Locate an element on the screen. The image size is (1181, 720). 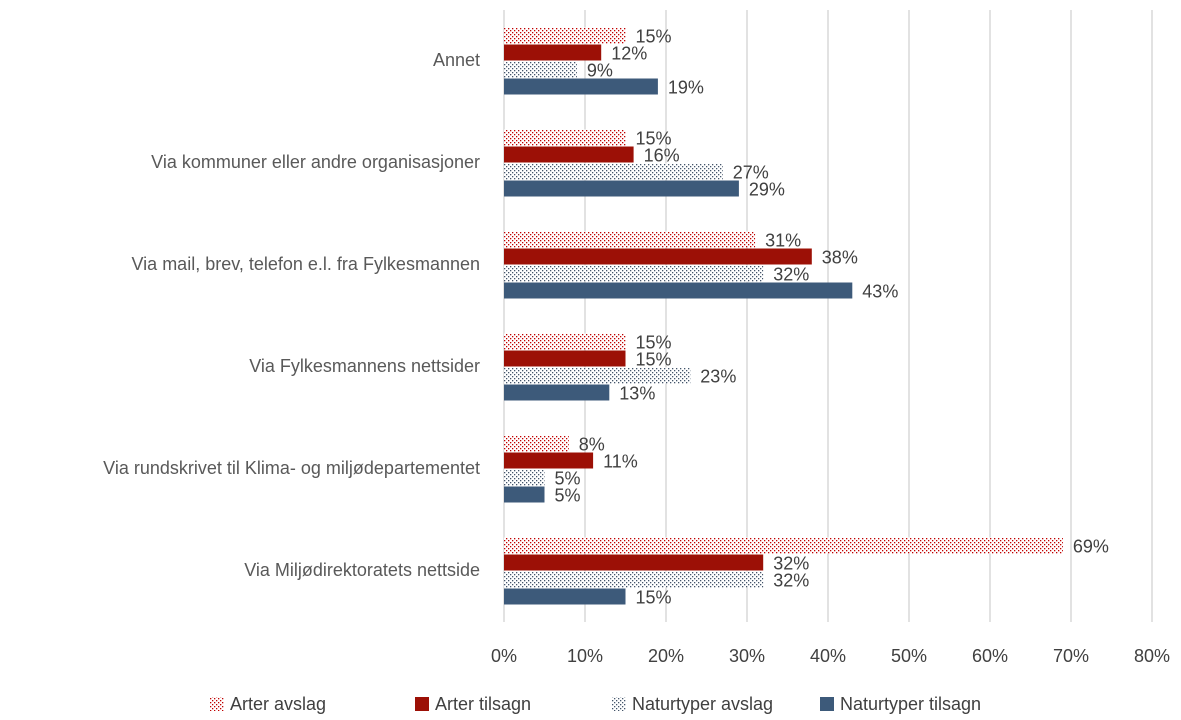
data-label: 11% is located at coordinates (620, 461).